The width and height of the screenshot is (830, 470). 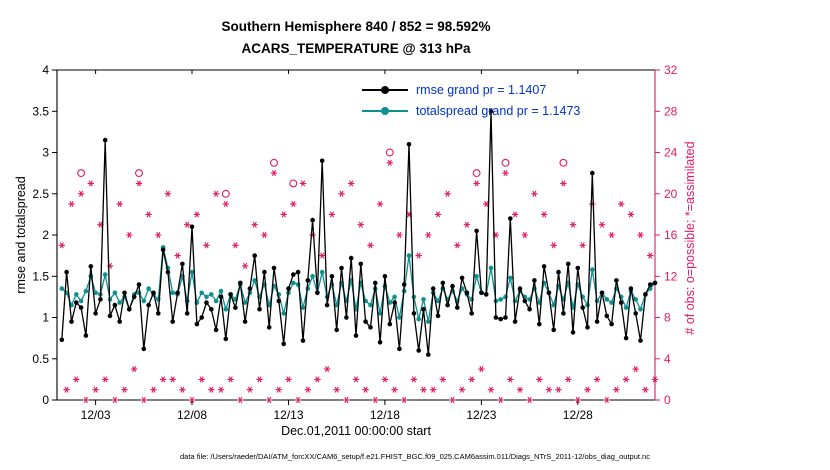 I want to click on svg-text: 12/28, so click(x=578, y=415).